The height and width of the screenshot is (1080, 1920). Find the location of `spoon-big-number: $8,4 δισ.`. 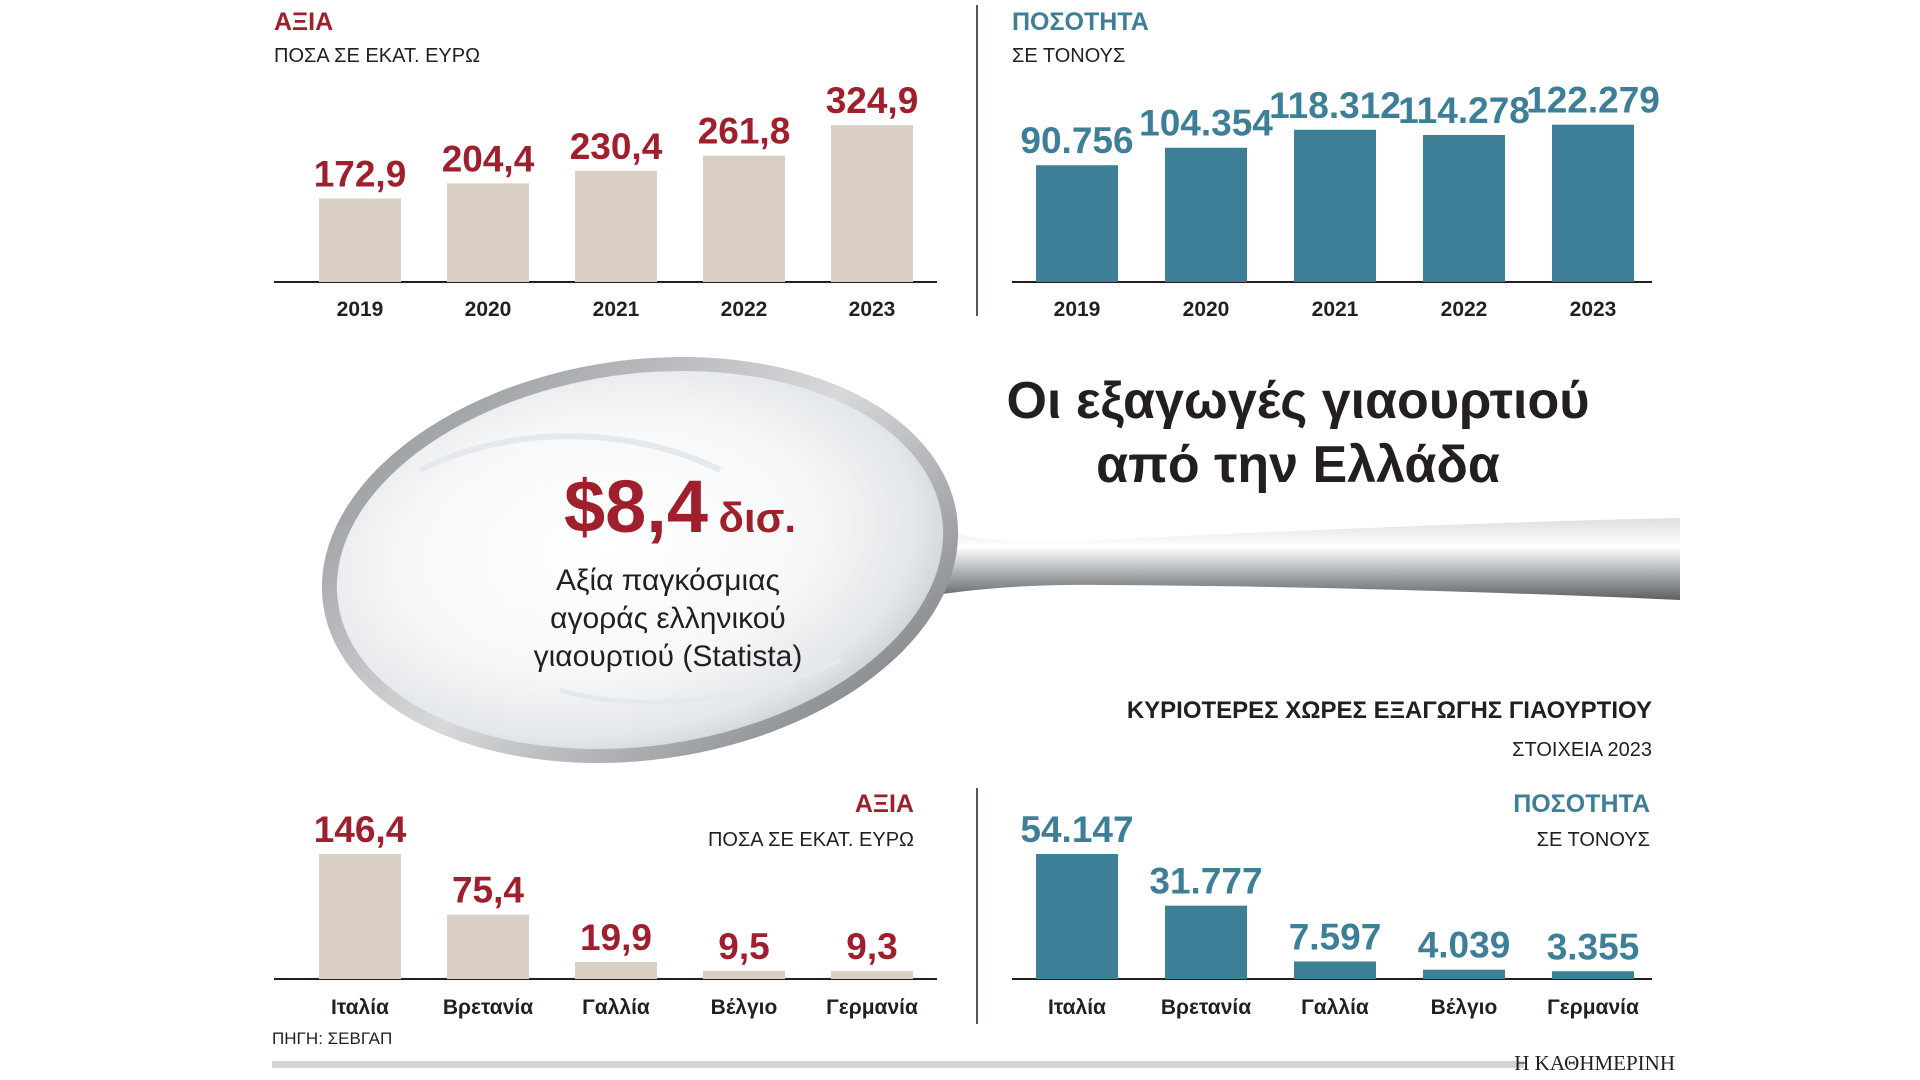

spoon-big-number: $8,4 δισ. is located at coordinates (680, 506).